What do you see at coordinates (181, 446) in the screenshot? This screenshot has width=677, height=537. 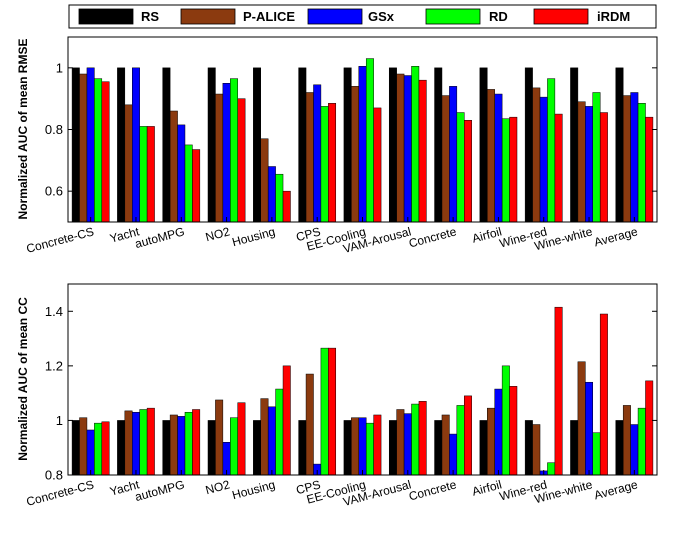 I see `bar-cc-autompg-gsx` at bounding box center [181, 446].